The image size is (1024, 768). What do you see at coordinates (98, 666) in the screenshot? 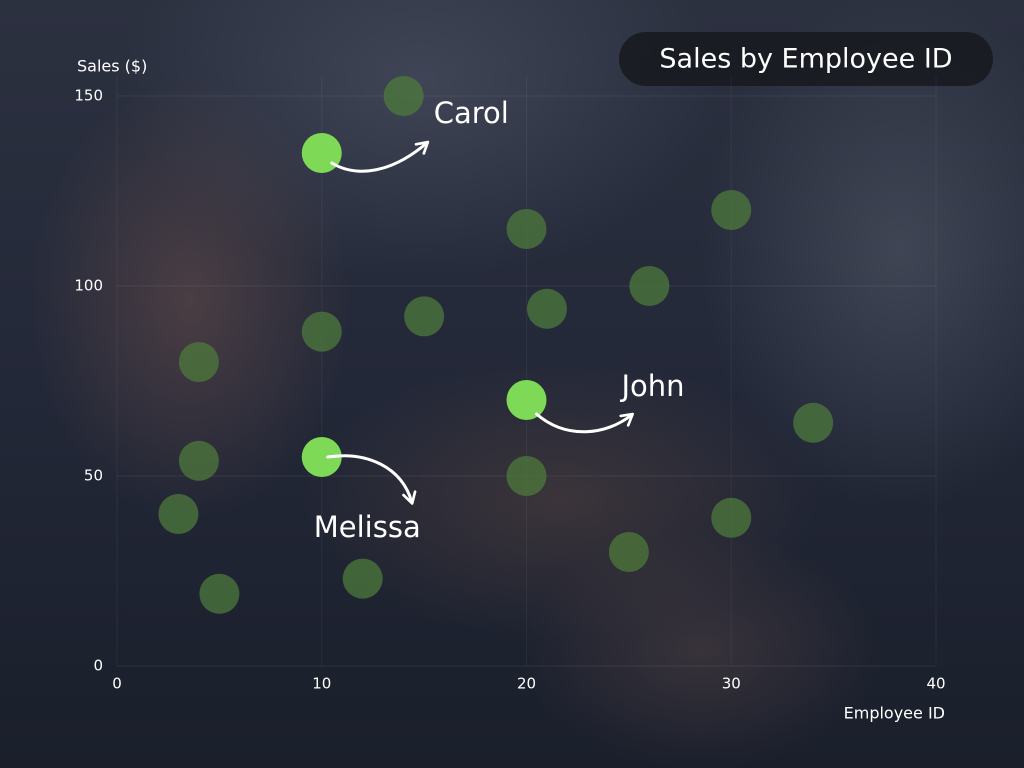
I see `y-tick-label: 0` at bounding box center [98, 666].